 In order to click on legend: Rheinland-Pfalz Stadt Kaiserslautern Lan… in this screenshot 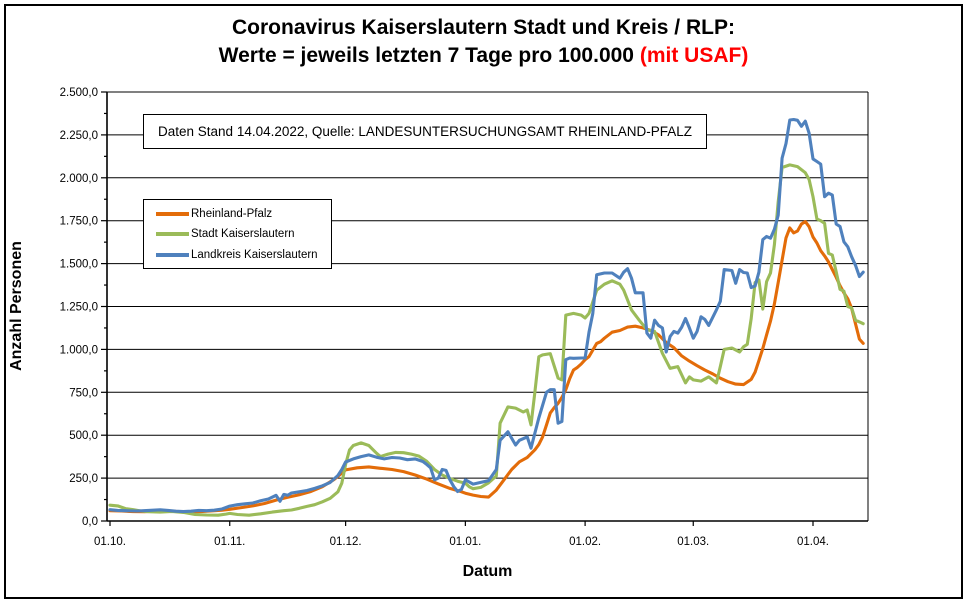, I will do `click(237, 234)`.